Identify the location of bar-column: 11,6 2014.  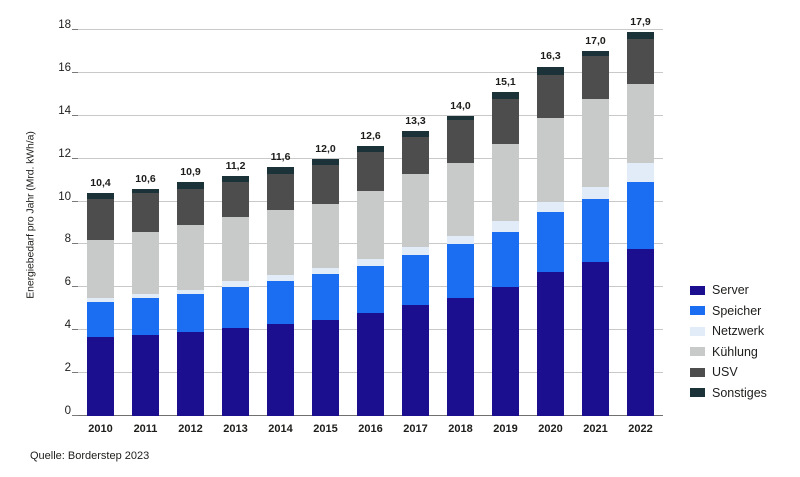
(281, 232).